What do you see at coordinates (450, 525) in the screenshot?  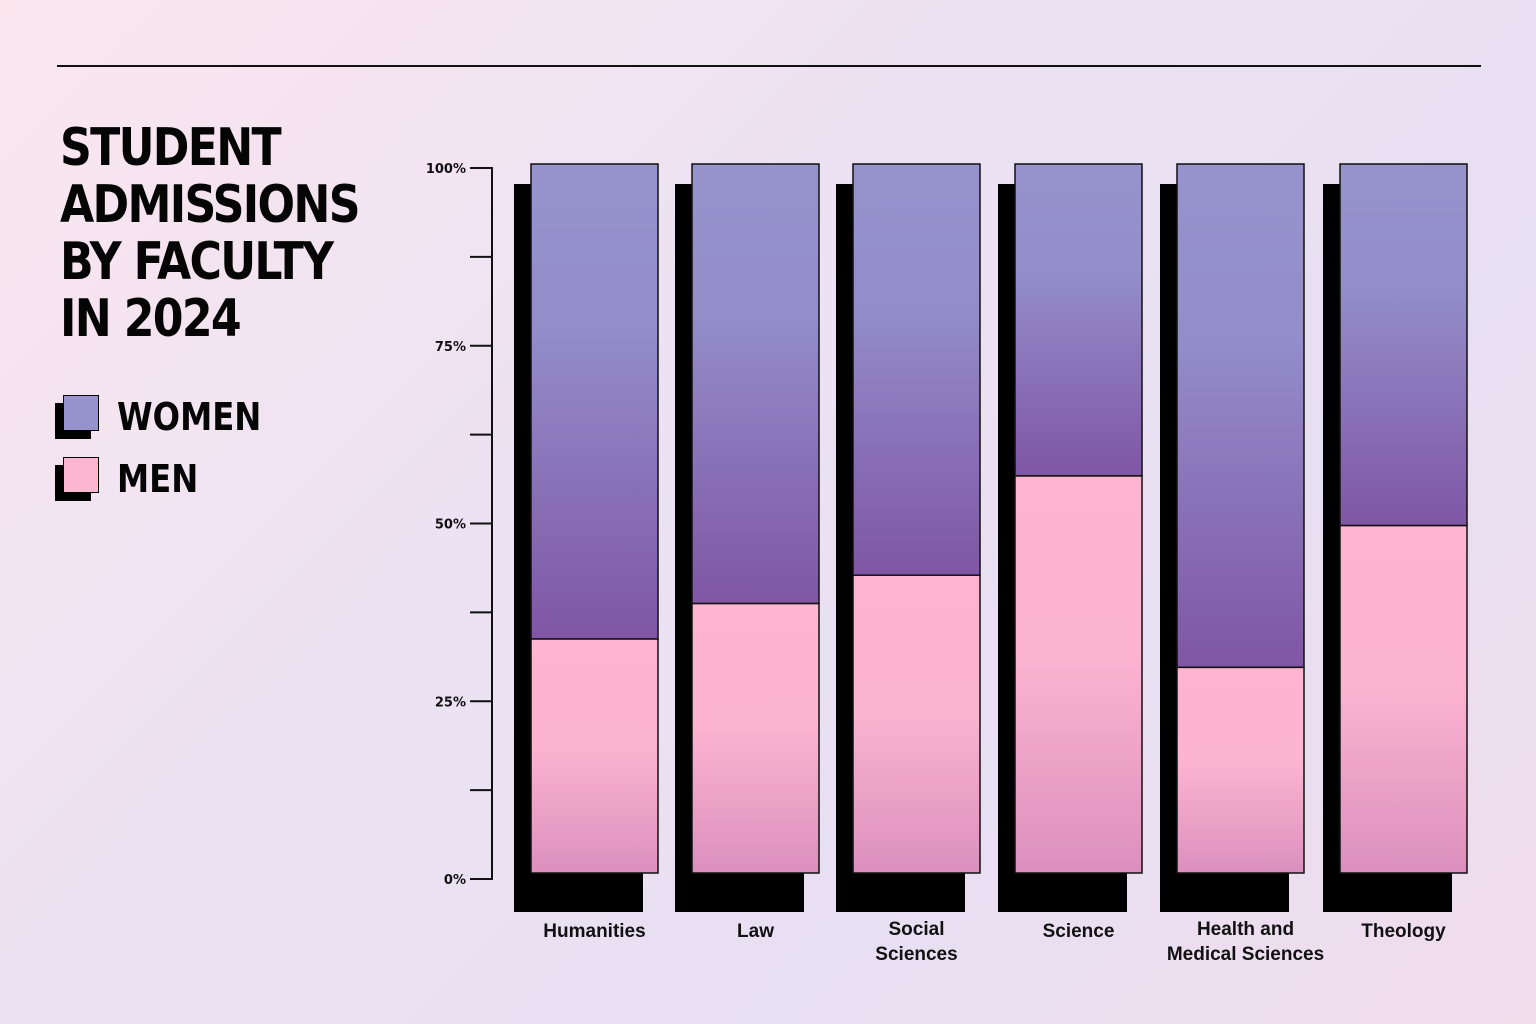 I see `y-tick-label: 50%` at bounding box center [450, 525].